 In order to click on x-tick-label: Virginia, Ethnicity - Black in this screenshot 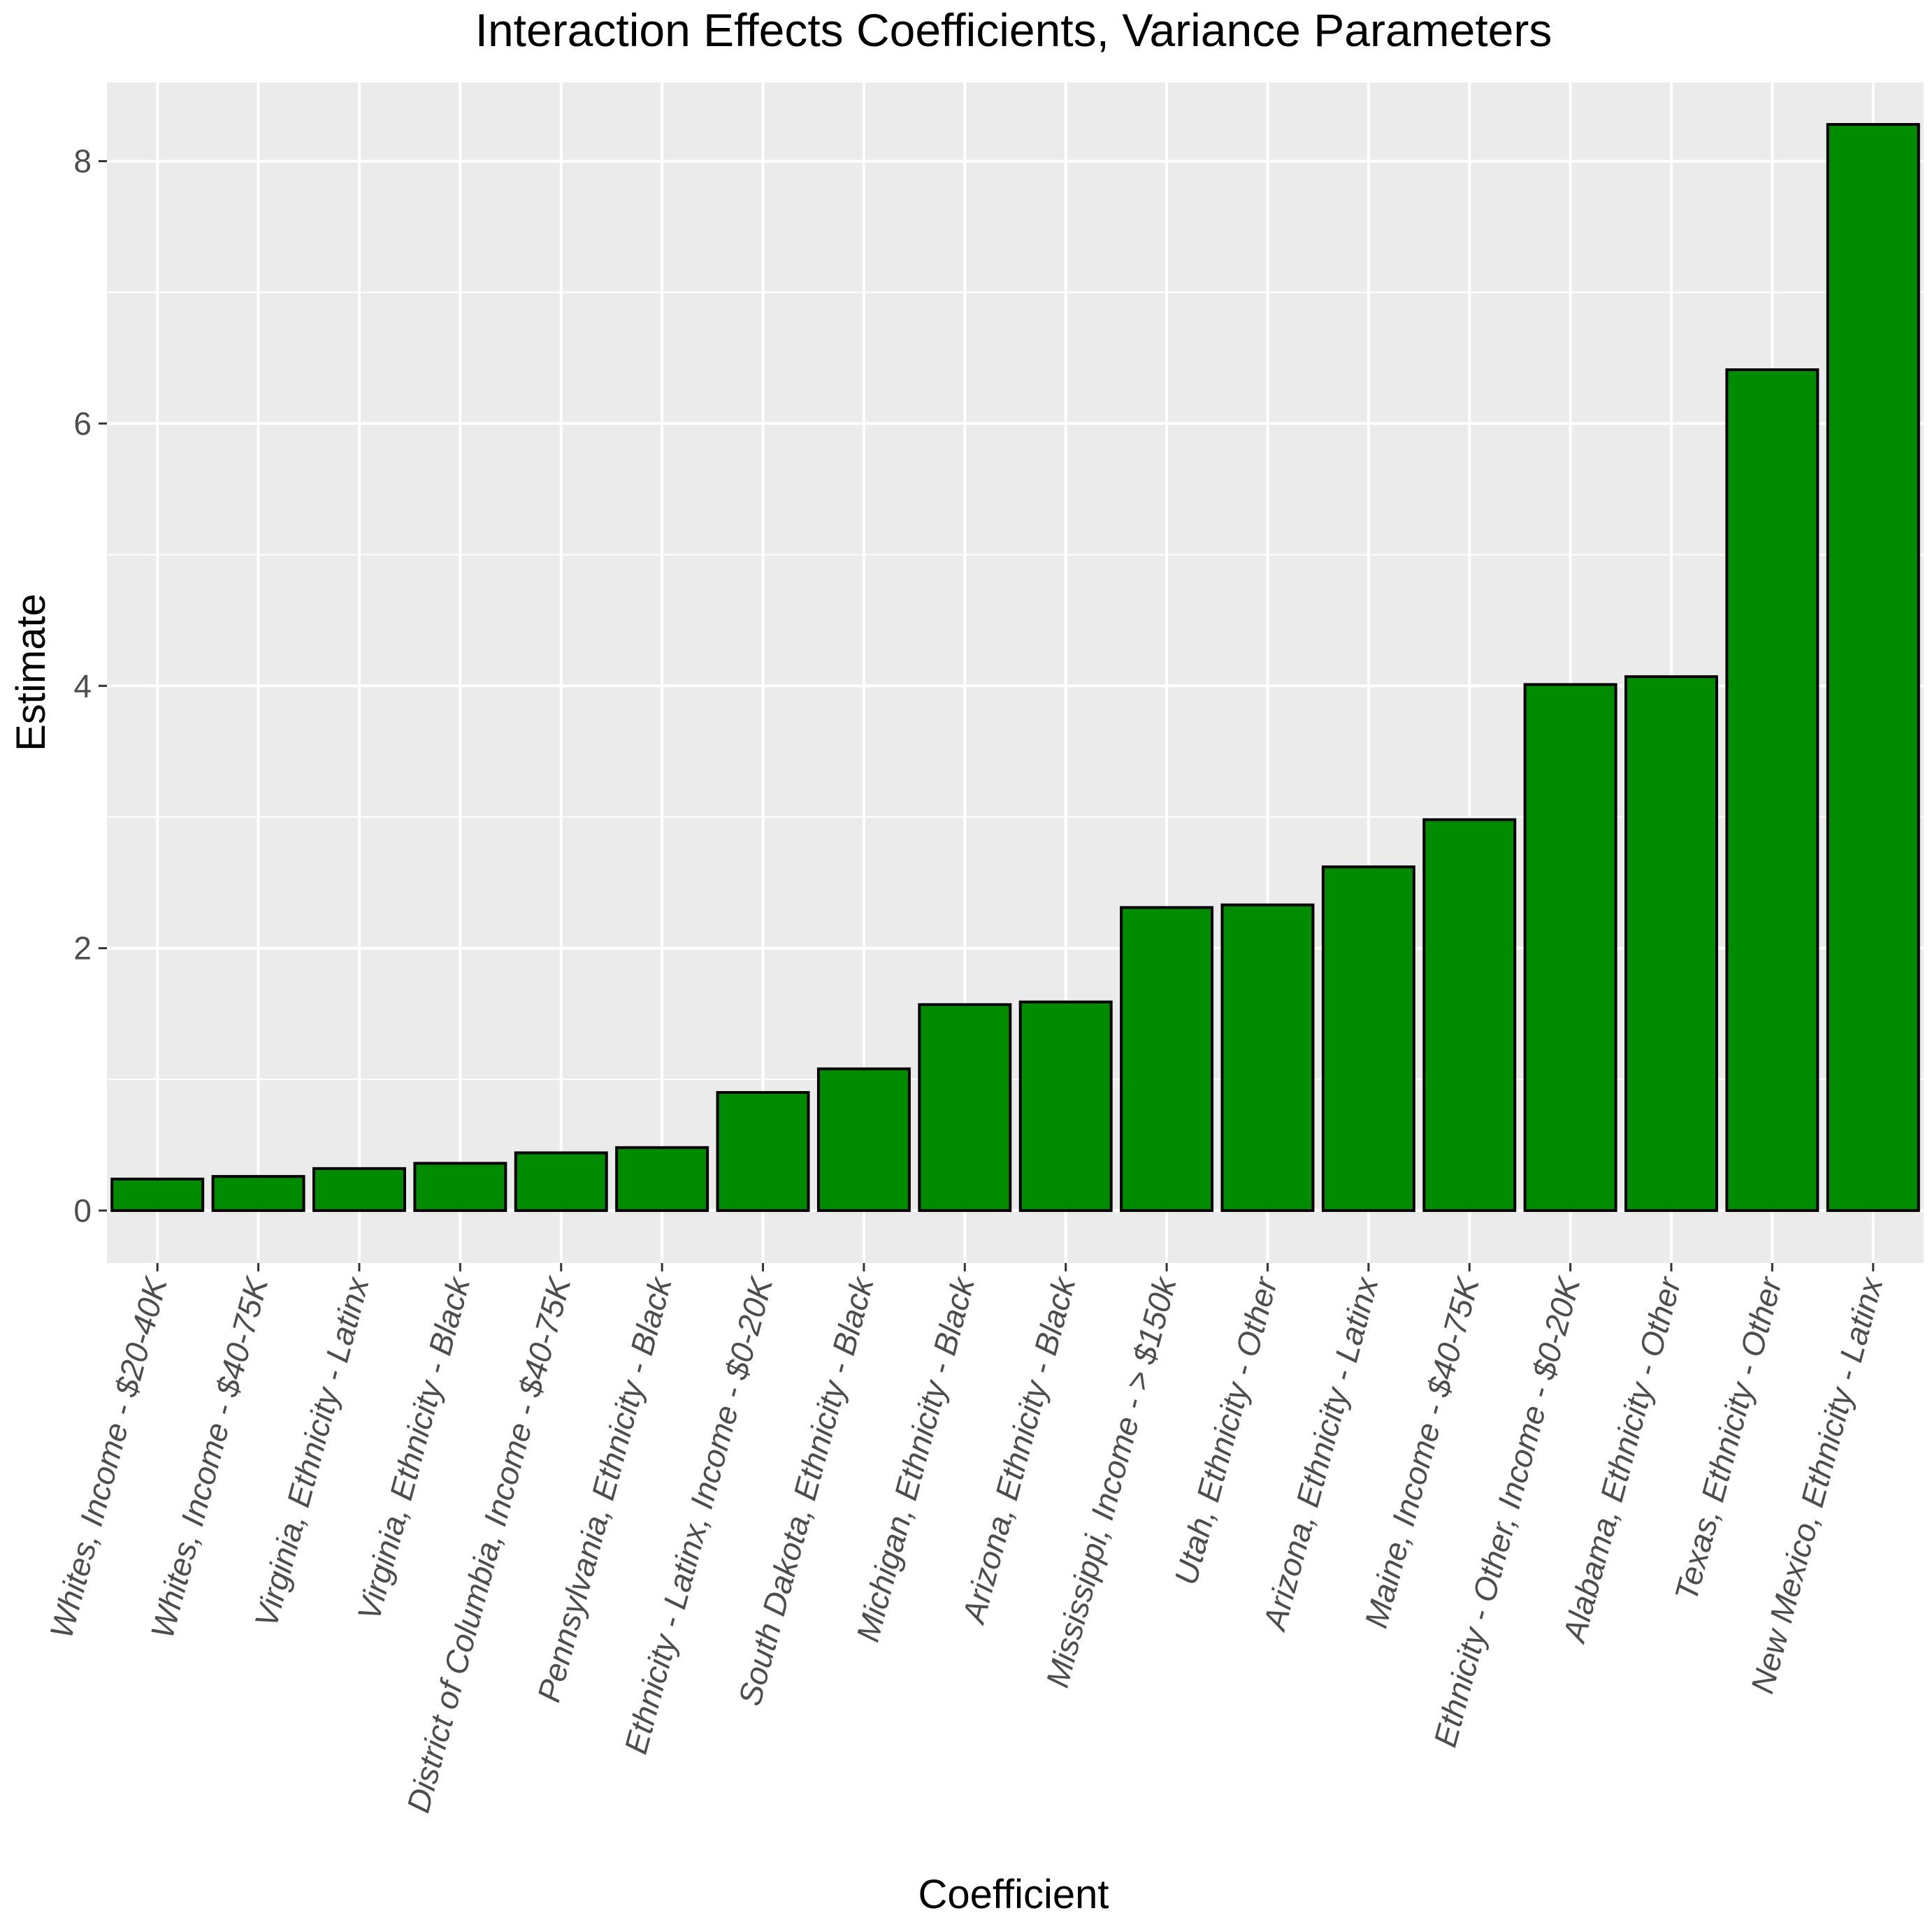, I will do `click(413, 1448)`.